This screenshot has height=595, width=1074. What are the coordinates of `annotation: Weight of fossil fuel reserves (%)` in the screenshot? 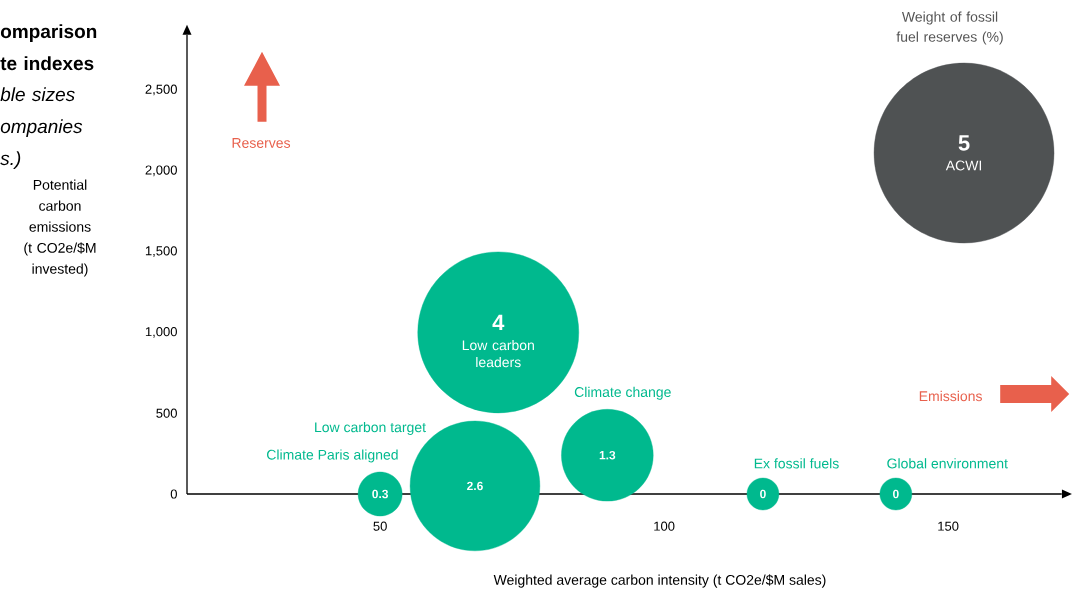 It's located at (949, 28).